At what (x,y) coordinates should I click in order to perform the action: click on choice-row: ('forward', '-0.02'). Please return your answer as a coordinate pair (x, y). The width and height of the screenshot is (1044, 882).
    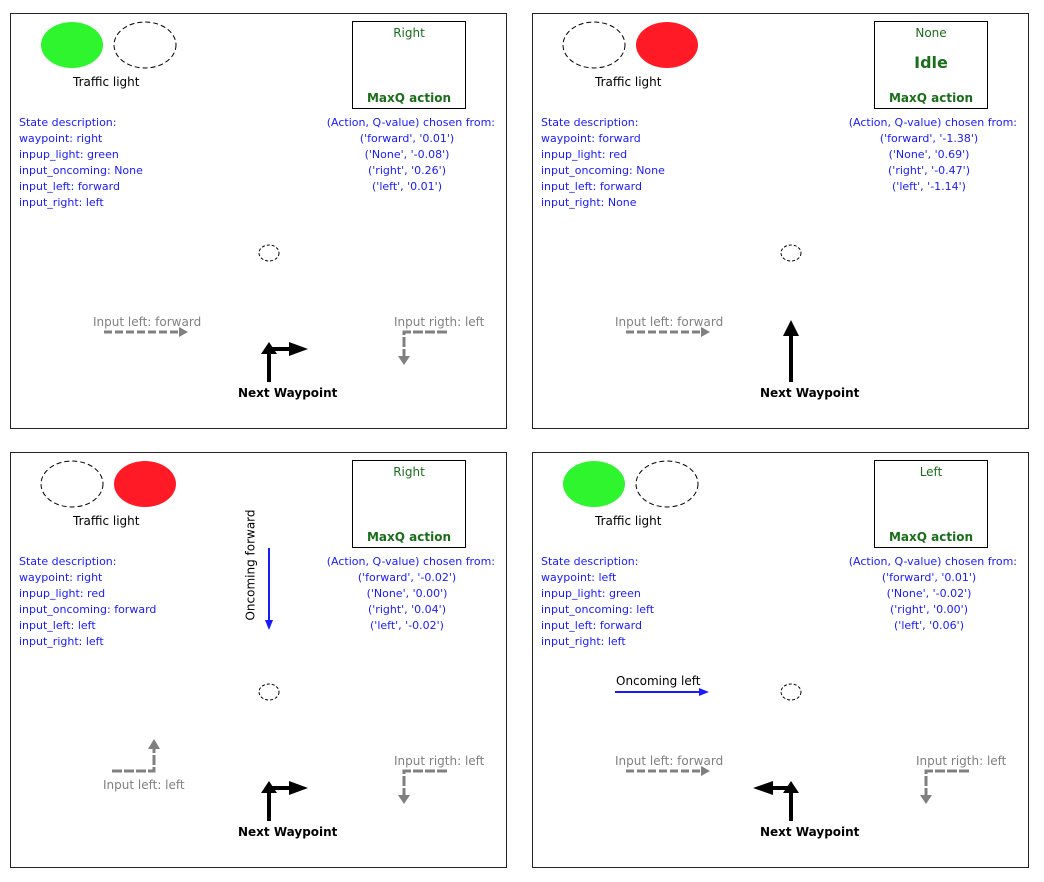
    Looking at the image, I should click on (407, 577).